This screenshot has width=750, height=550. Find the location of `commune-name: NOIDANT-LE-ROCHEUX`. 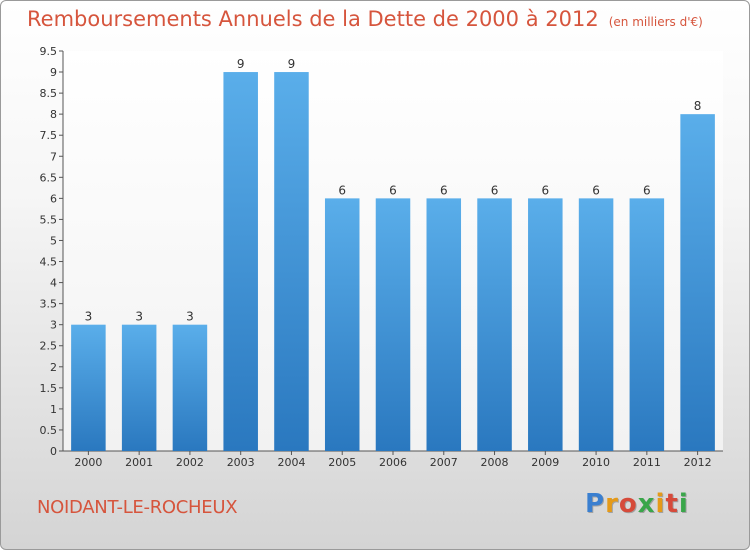

commune-name: NOIDANT-LE-ROCHEUX is located at coordinates (137, 507).